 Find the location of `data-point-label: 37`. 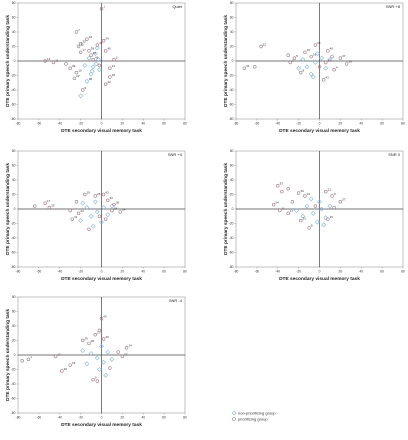

data-point-label: 37 is located at coordinates (126, 354).